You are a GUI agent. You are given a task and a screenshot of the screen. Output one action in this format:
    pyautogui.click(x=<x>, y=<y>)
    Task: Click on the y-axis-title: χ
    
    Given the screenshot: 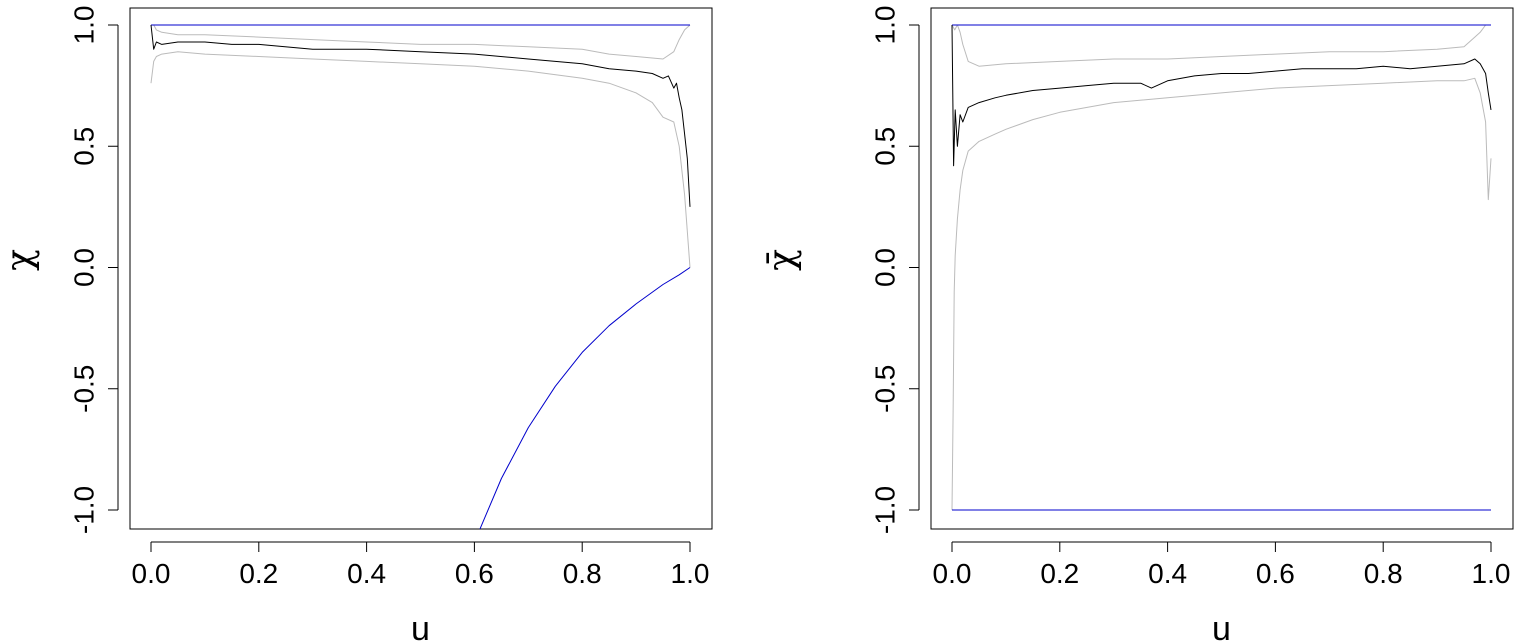 What is the action you would take?
    pyautogui.click(x=20, y=260)
    